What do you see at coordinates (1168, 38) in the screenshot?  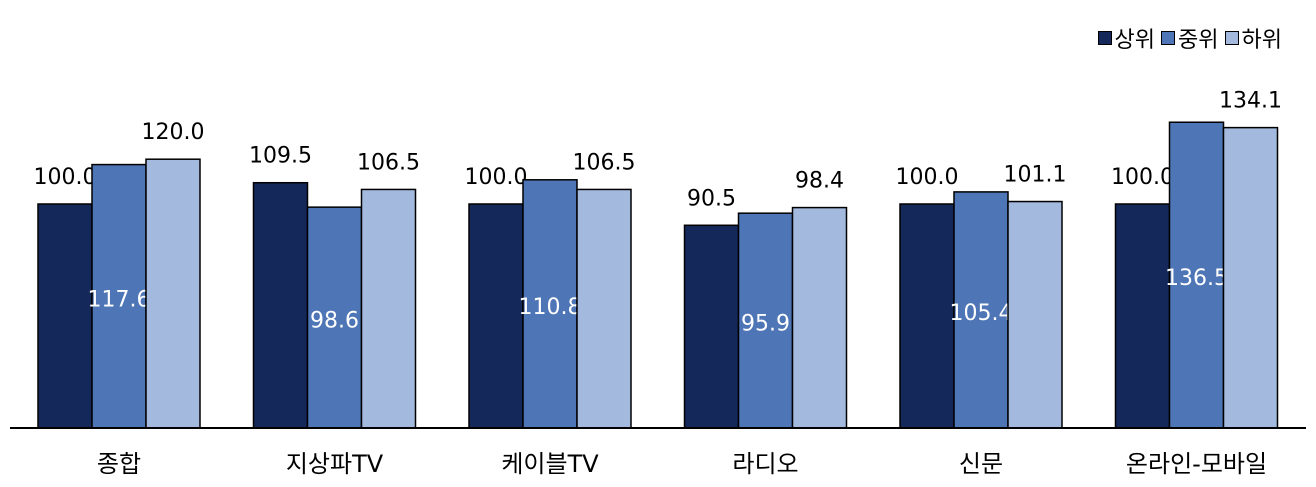 I see `legend-swatch-middle` at bounding box center [1168, 38].